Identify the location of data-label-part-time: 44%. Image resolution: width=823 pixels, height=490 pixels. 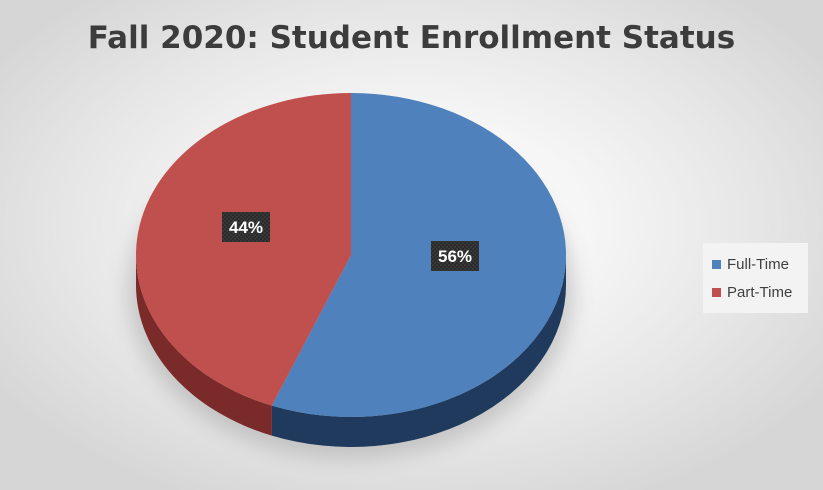
(246, 227).